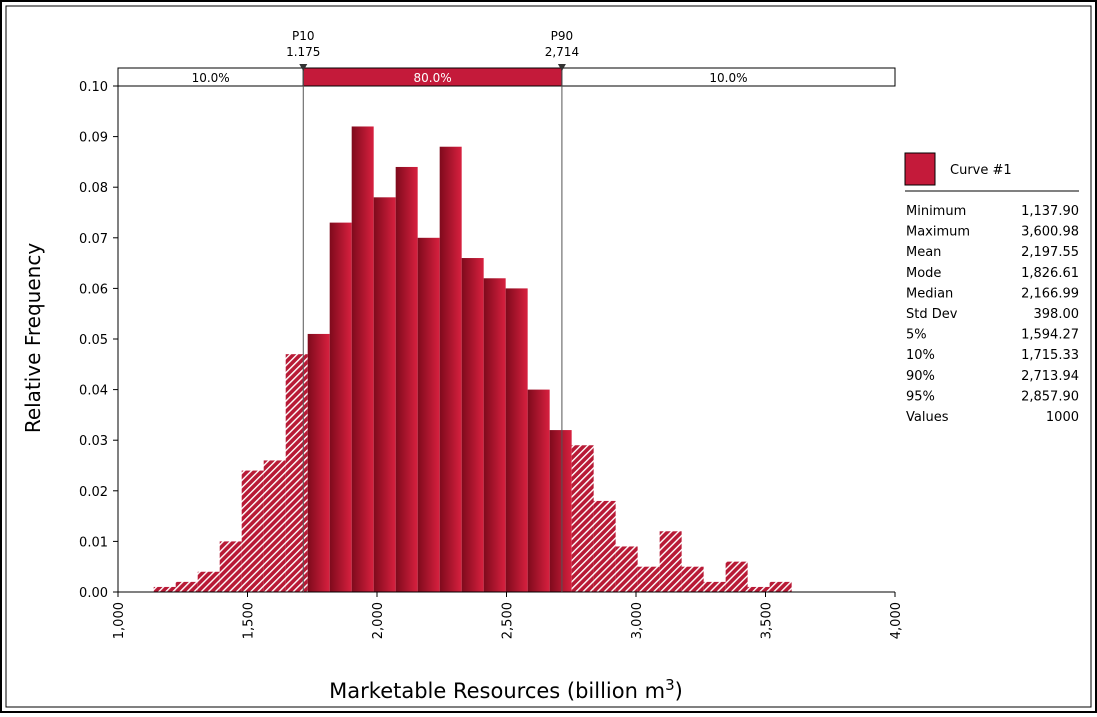  What do you see at coordinates (1050, 355) in the screenshot?
I see `stat-value: 1,715.33` at bounding box center [1050, 355].